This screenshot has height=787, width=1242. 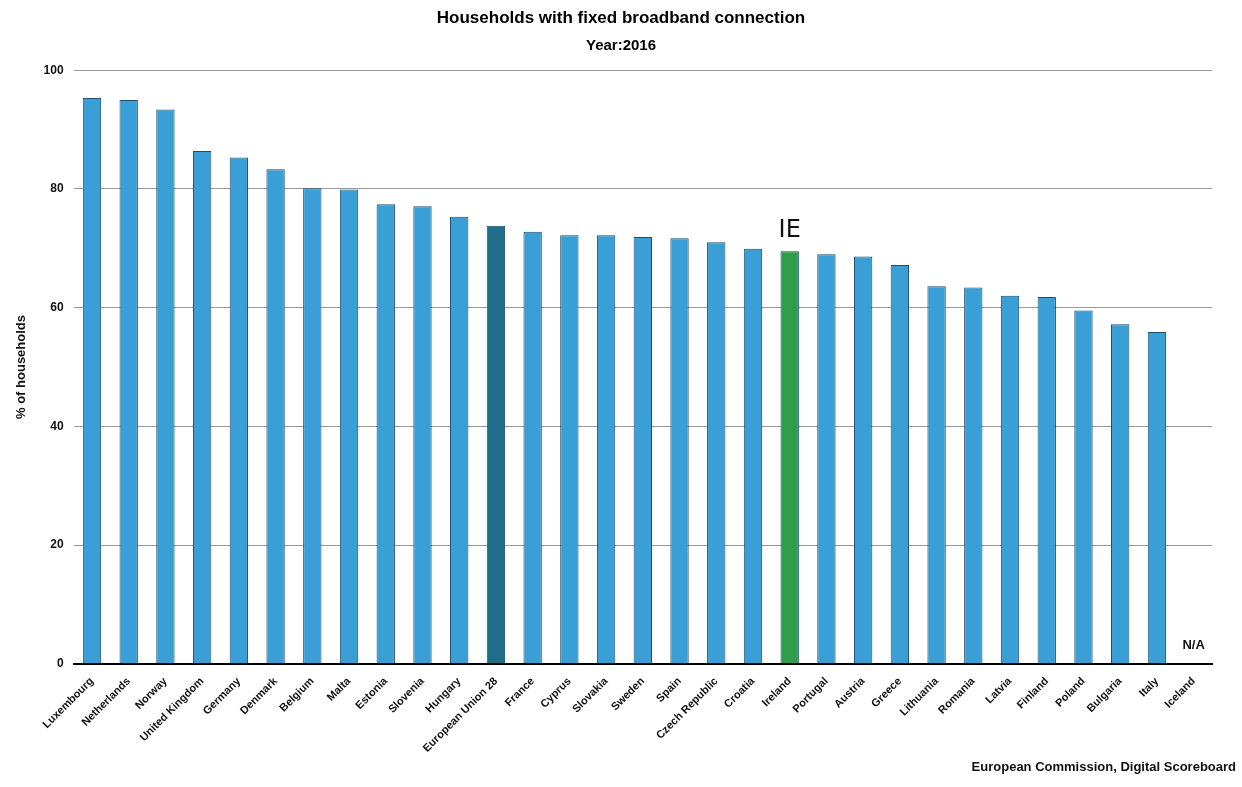 What do you see at coordinates (621, 18) in the screenshot?
I see `chart-title: Households with fixed broadband connection` at bounding box center [621, 18].